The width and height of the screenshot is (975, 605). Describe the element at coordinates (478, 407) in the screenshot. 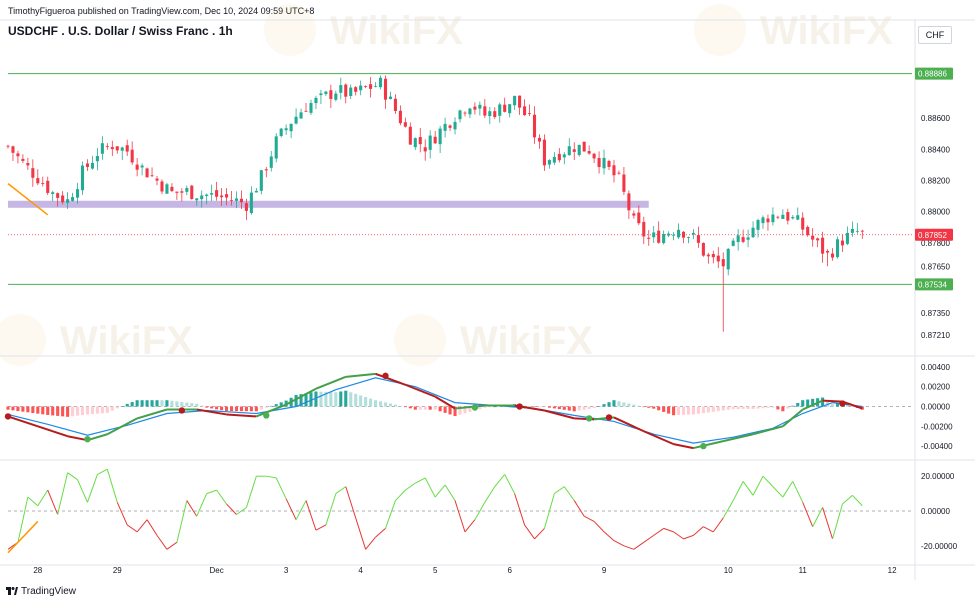

I see `macd-pane: 0.00400 0.00200 0.00000 -0.00200 -0.00400` at that location.